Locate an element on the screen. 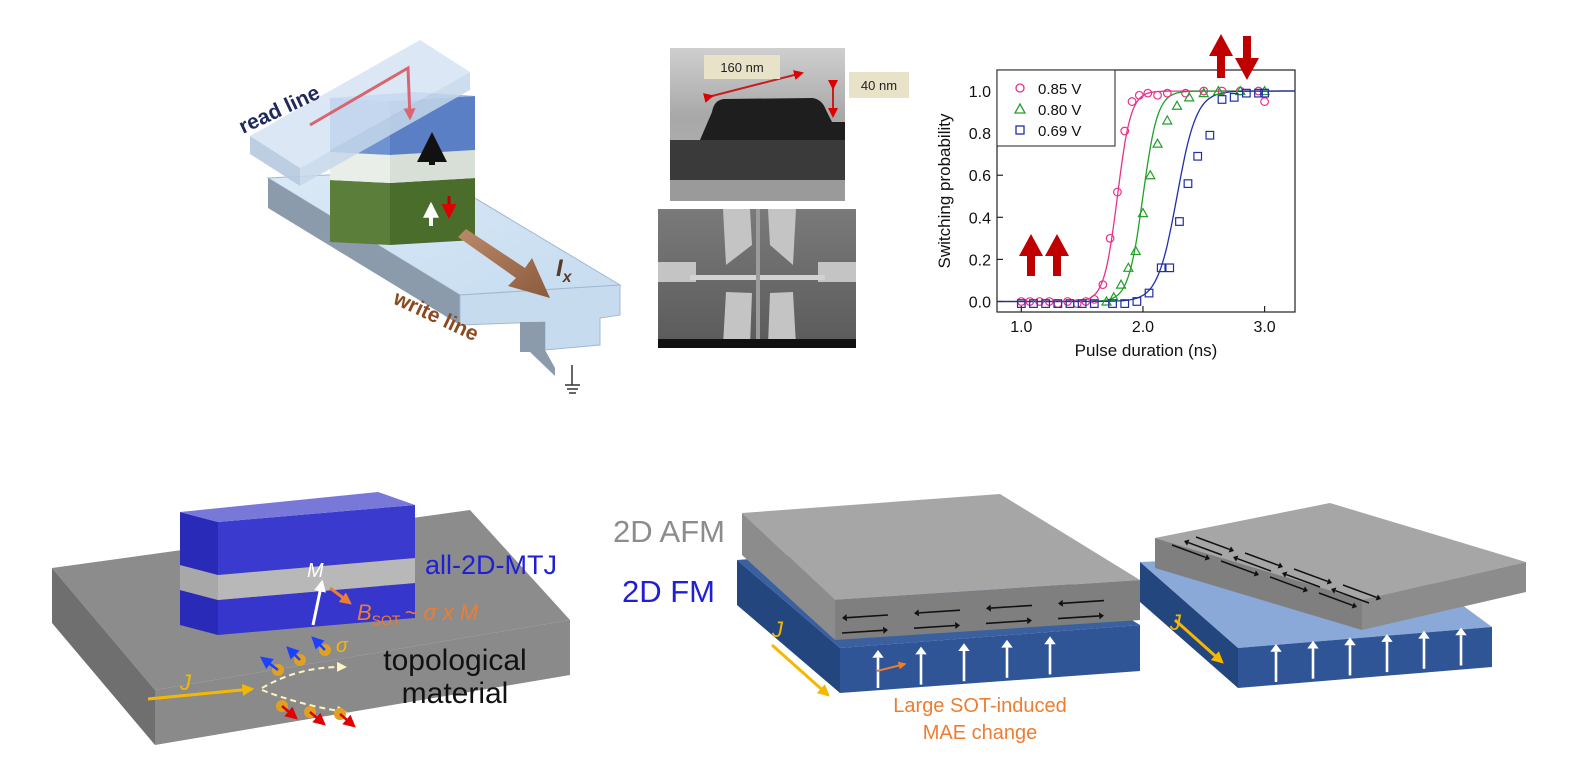  magnetization-label: M is located at coordinates (315, 571).